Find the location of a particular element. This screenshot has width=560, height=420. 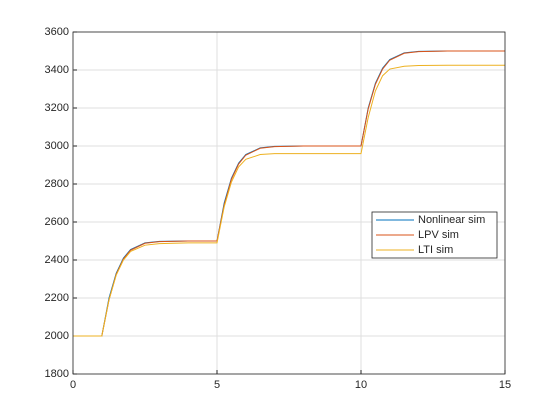

y-tick-label: 2800 is located at coordinates (57, 184).